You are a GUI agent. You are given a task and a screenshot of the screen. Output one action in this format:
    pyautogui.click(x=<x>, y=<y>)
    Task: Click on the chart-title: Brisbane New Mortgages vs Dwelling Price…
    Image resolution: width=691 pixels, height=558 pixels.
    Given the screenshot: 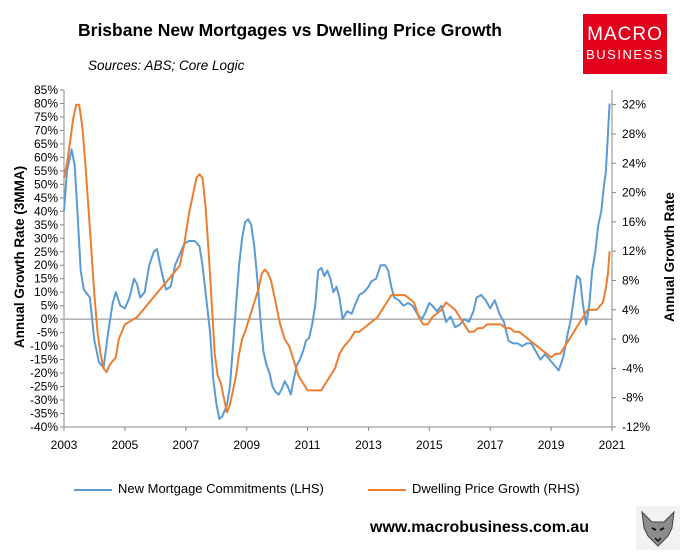 What is the action you would take?
    pyautogui.click(x=290, y=30)
    